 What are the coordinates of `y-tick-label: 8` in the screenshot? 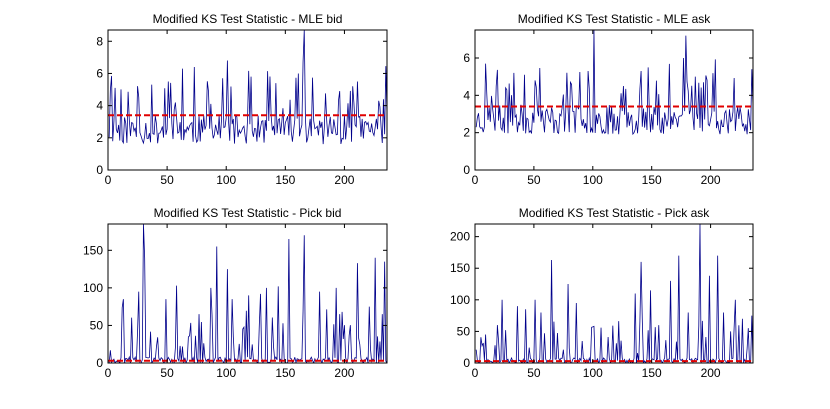 It's located at (99, 41).